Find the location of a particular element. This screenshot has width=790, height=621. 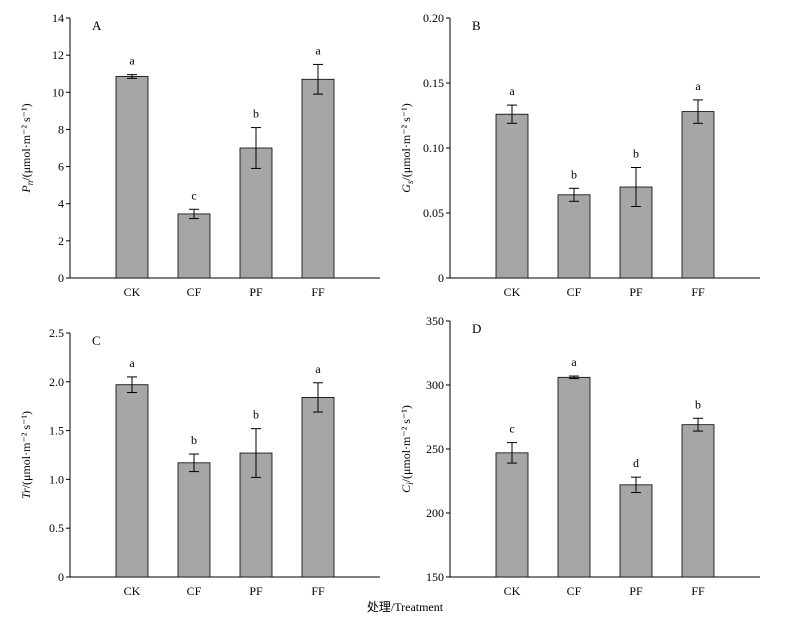

y-tick-label: 8 is located at coordinates (61, 129).